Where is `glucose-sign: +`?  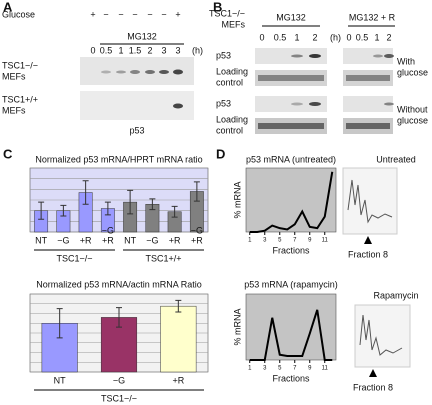 glucose-sign: + is located at coordinates (92, 14).